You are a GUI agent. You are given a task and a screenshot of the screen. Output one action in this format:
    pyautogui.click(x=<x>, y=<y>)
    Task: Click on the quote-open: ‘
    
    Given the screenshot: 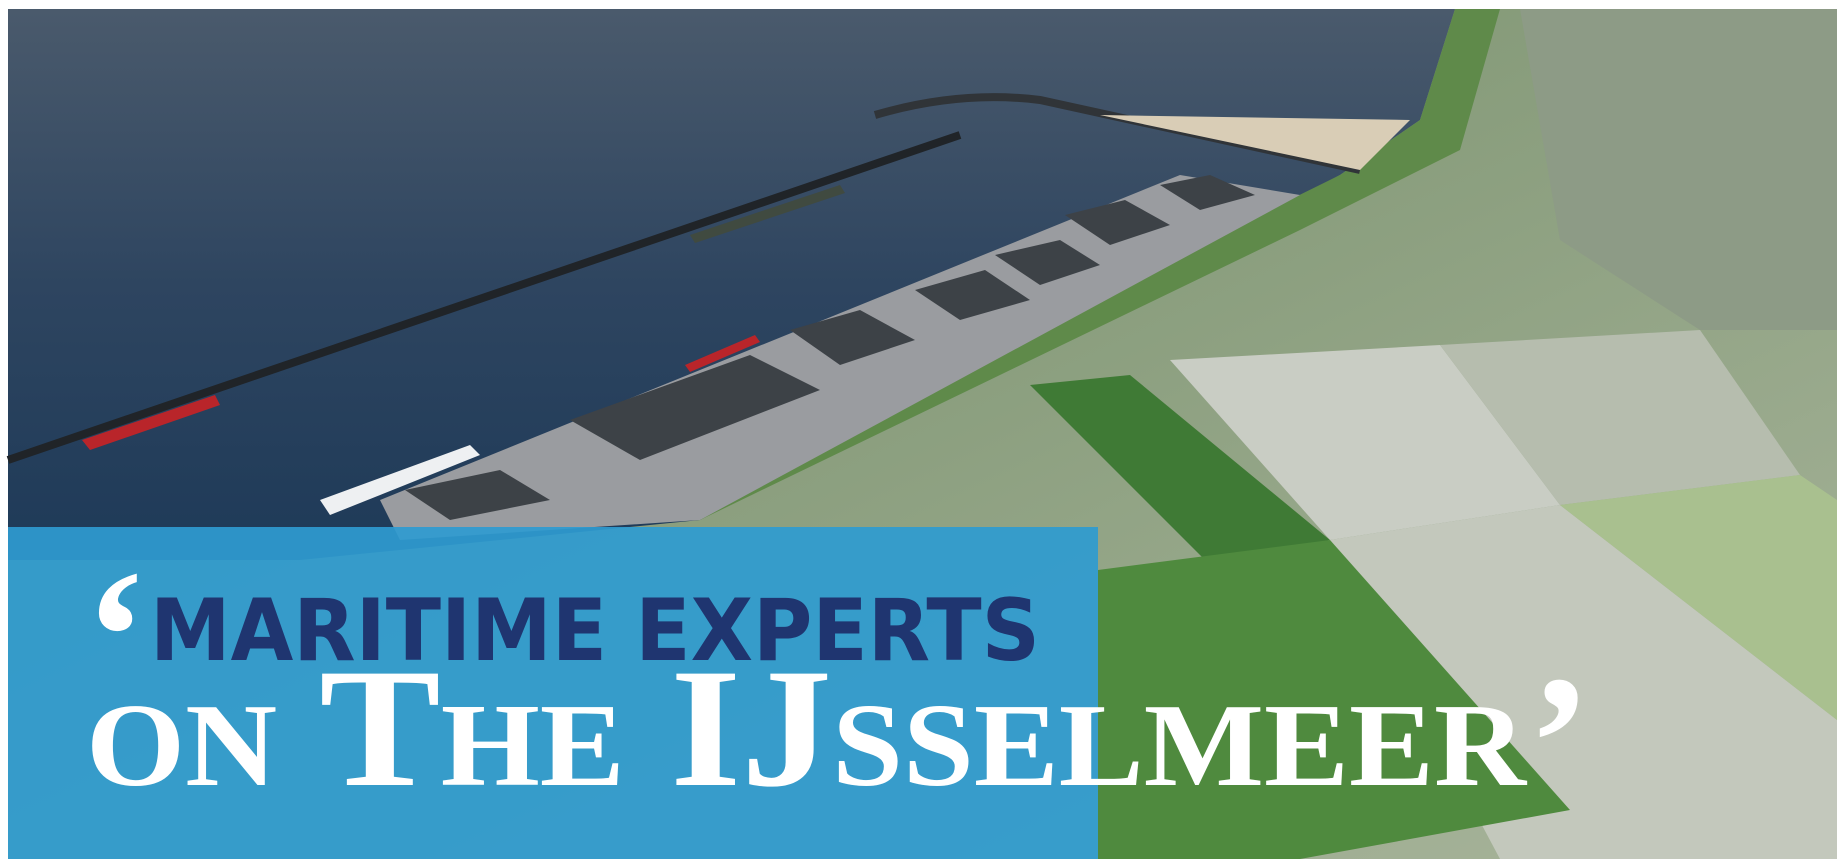 What is the action you would take?
    pyautogui.click(x=115, y=637)
    